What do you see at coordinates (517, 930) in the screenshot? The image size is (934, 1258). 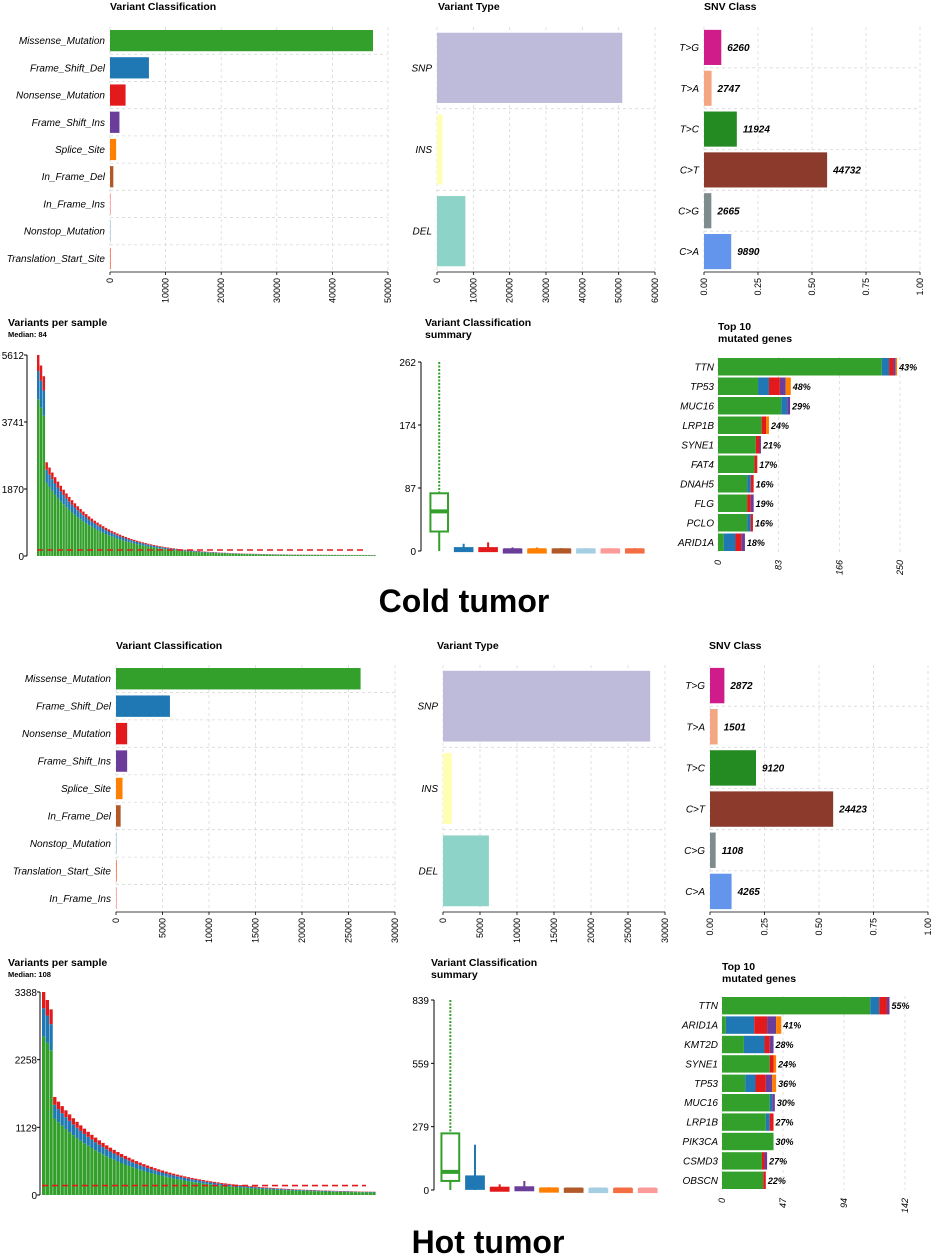 I see `x-tick-label: 10000` at bounding box center [517, 930].